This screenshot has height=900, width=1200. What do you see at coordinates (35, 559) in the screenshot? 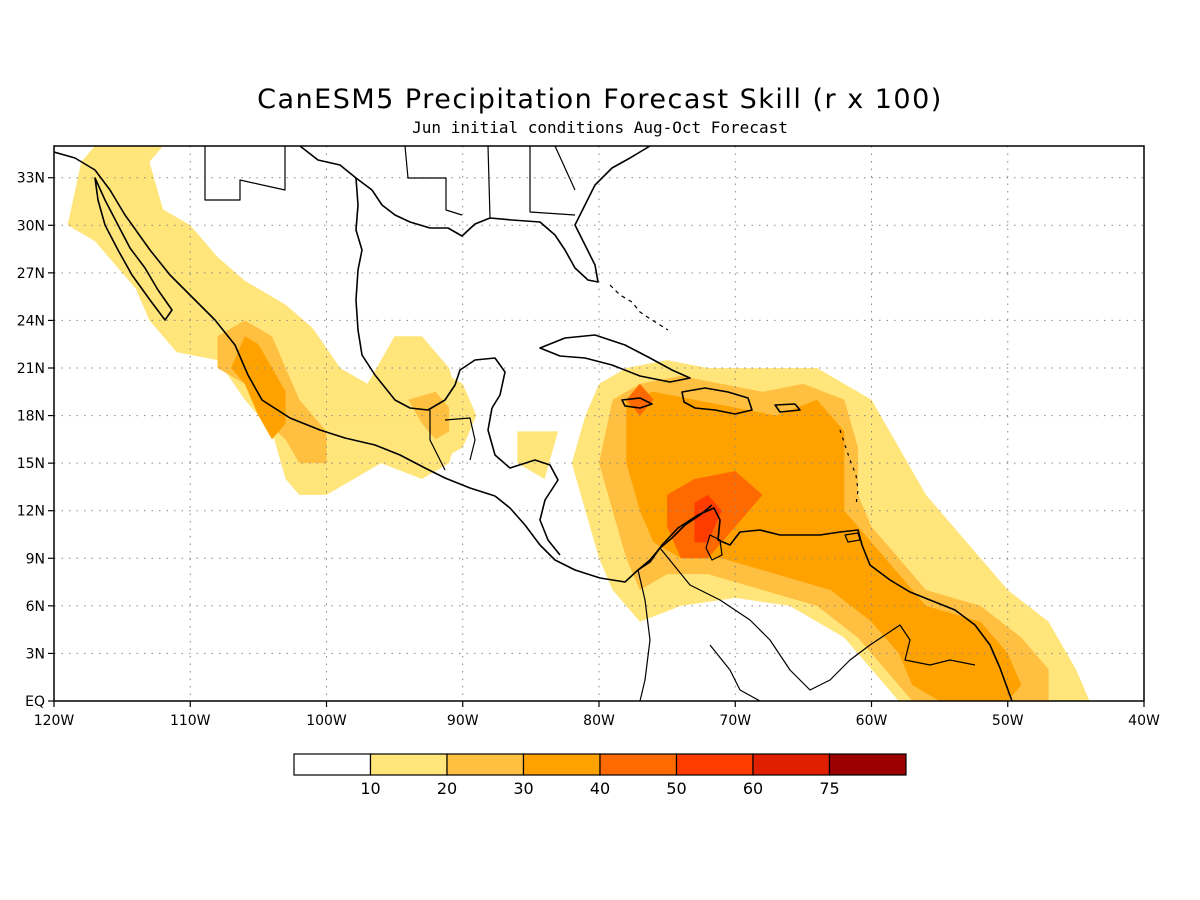
I see `lat-tick-label: 9N` at bounding box center [35, 559].